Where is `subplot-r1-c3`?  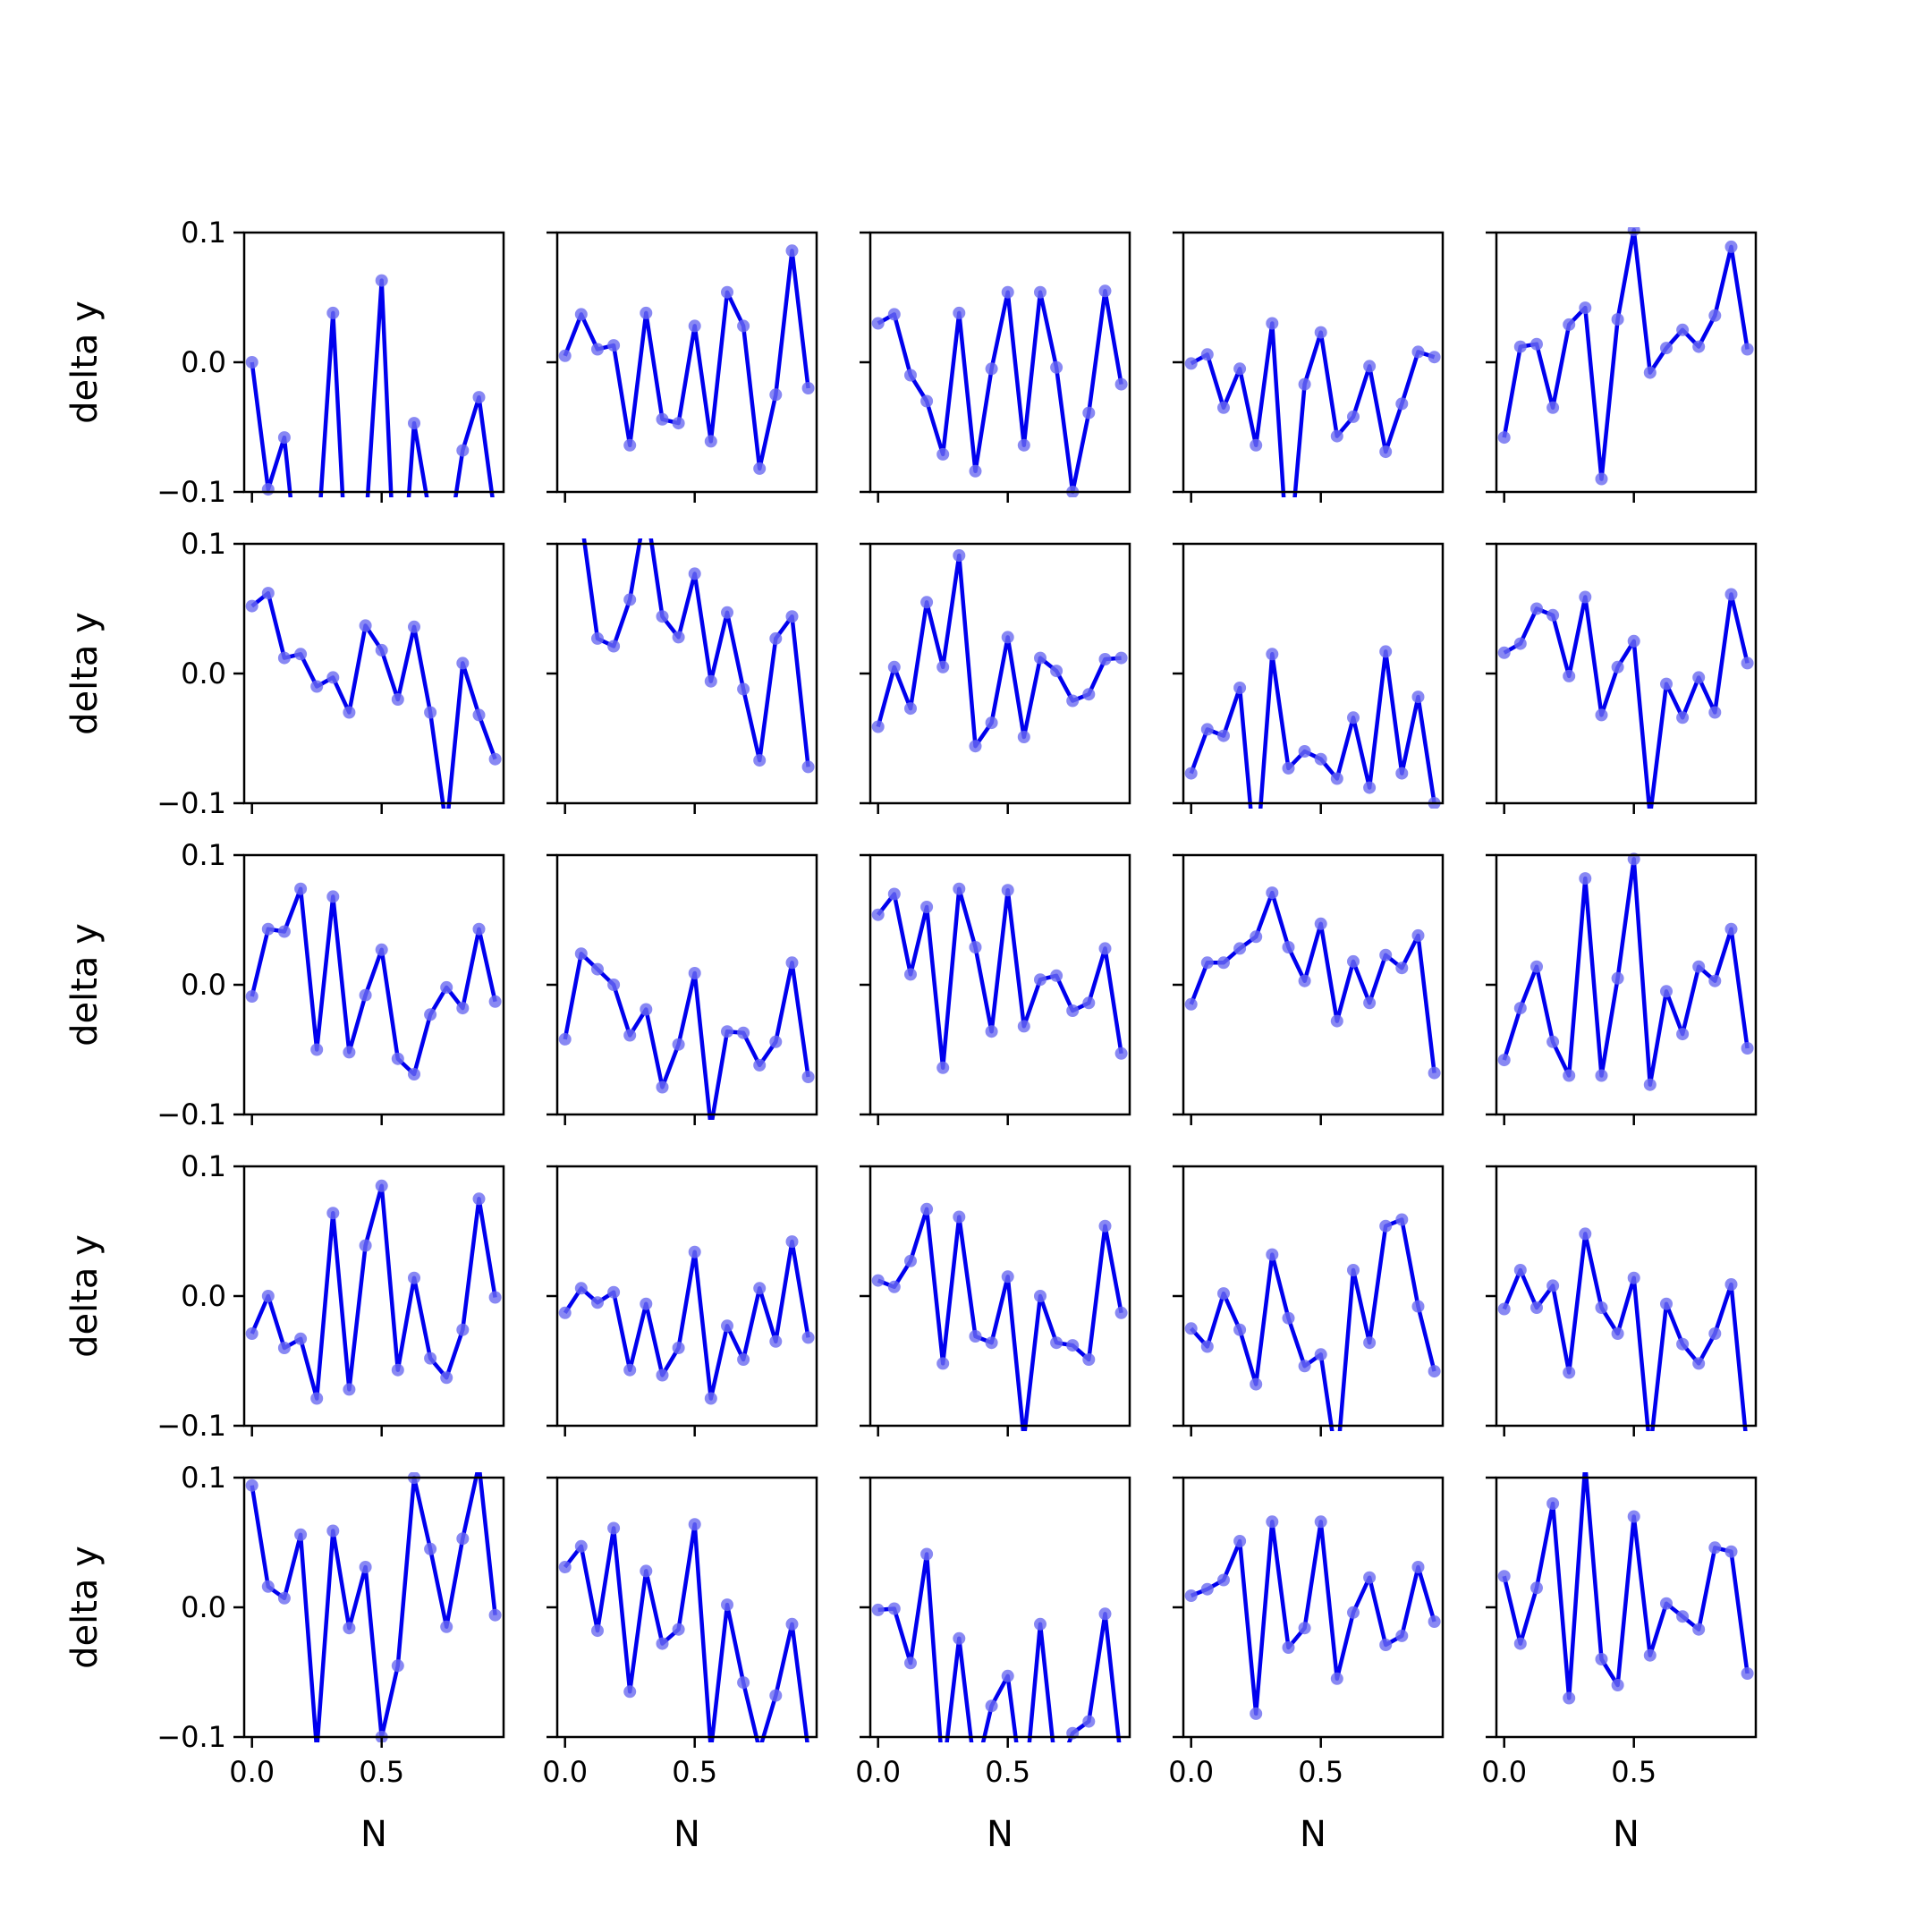
subplot-r1-c3 is located at coordinates (995, 367).